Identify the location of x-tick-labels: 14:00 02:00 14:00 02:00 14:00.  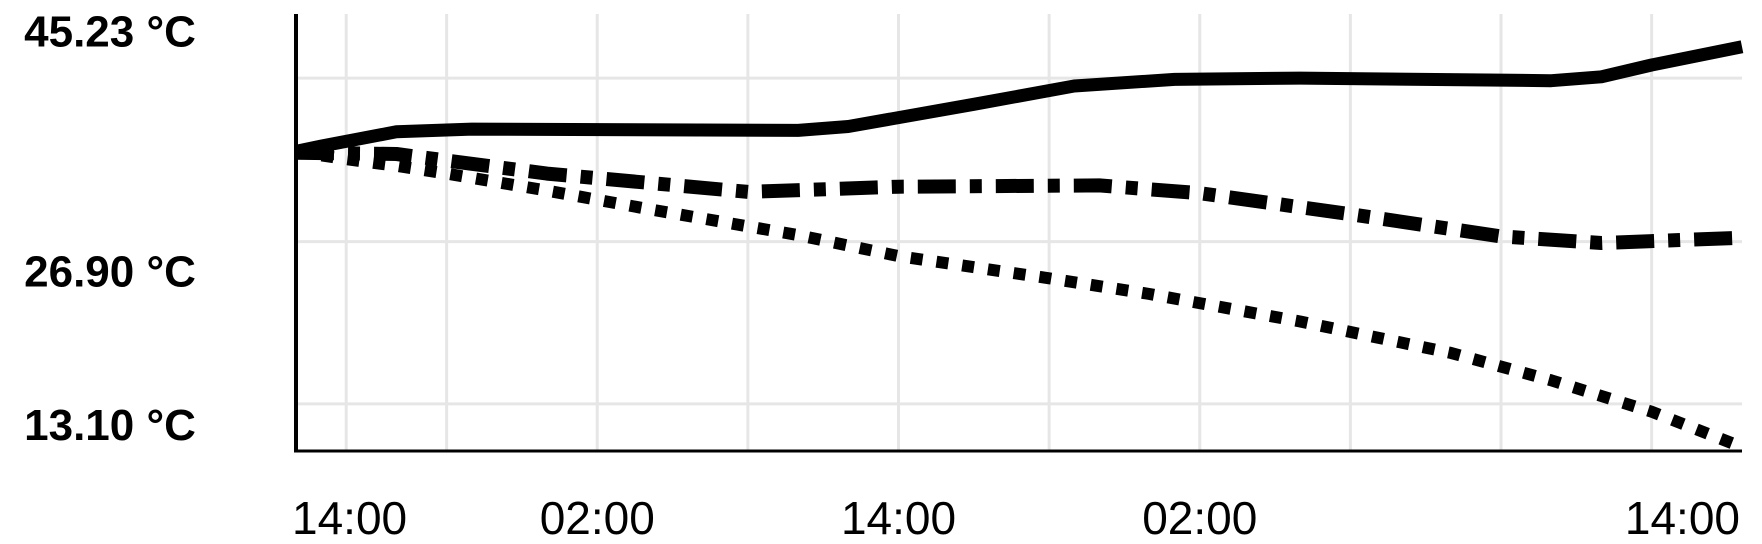
(1016, 518).